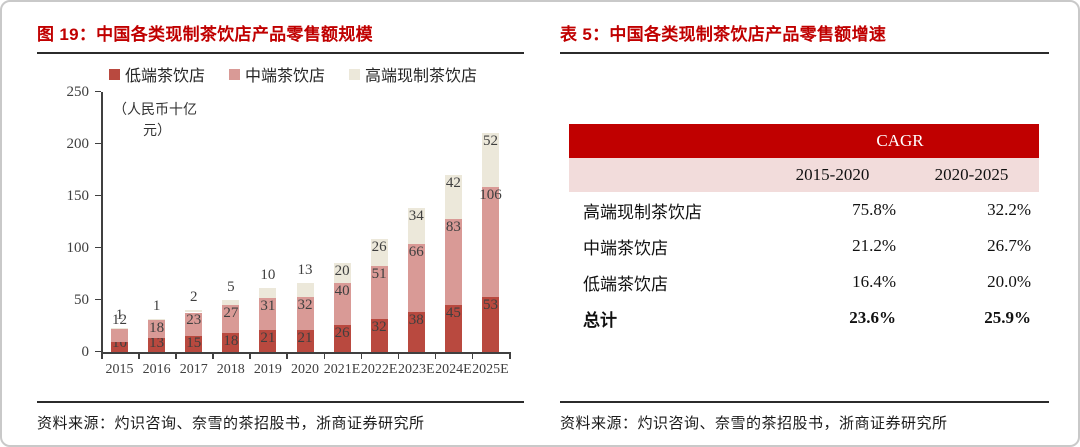 The height and width of the screenshot is (447, 1080). Describe the element at coordinates (194, 320) in the screenshot. I see `data-label: 23` at that location.